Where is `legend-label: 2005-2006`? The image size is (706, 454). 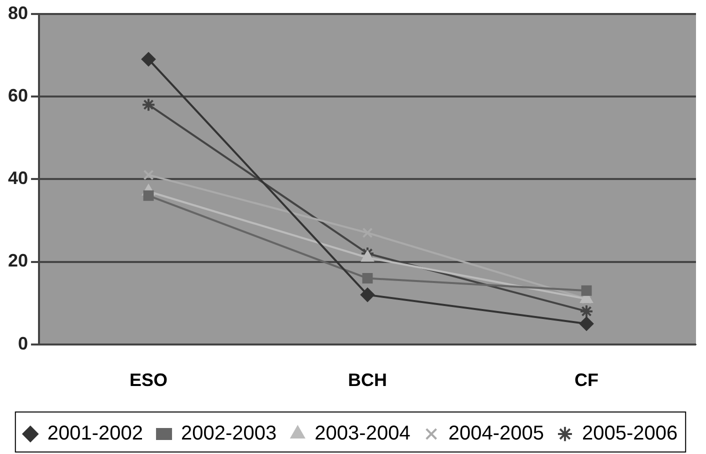
legend-label: 2005-2006 is located at coordinates (630, 433).